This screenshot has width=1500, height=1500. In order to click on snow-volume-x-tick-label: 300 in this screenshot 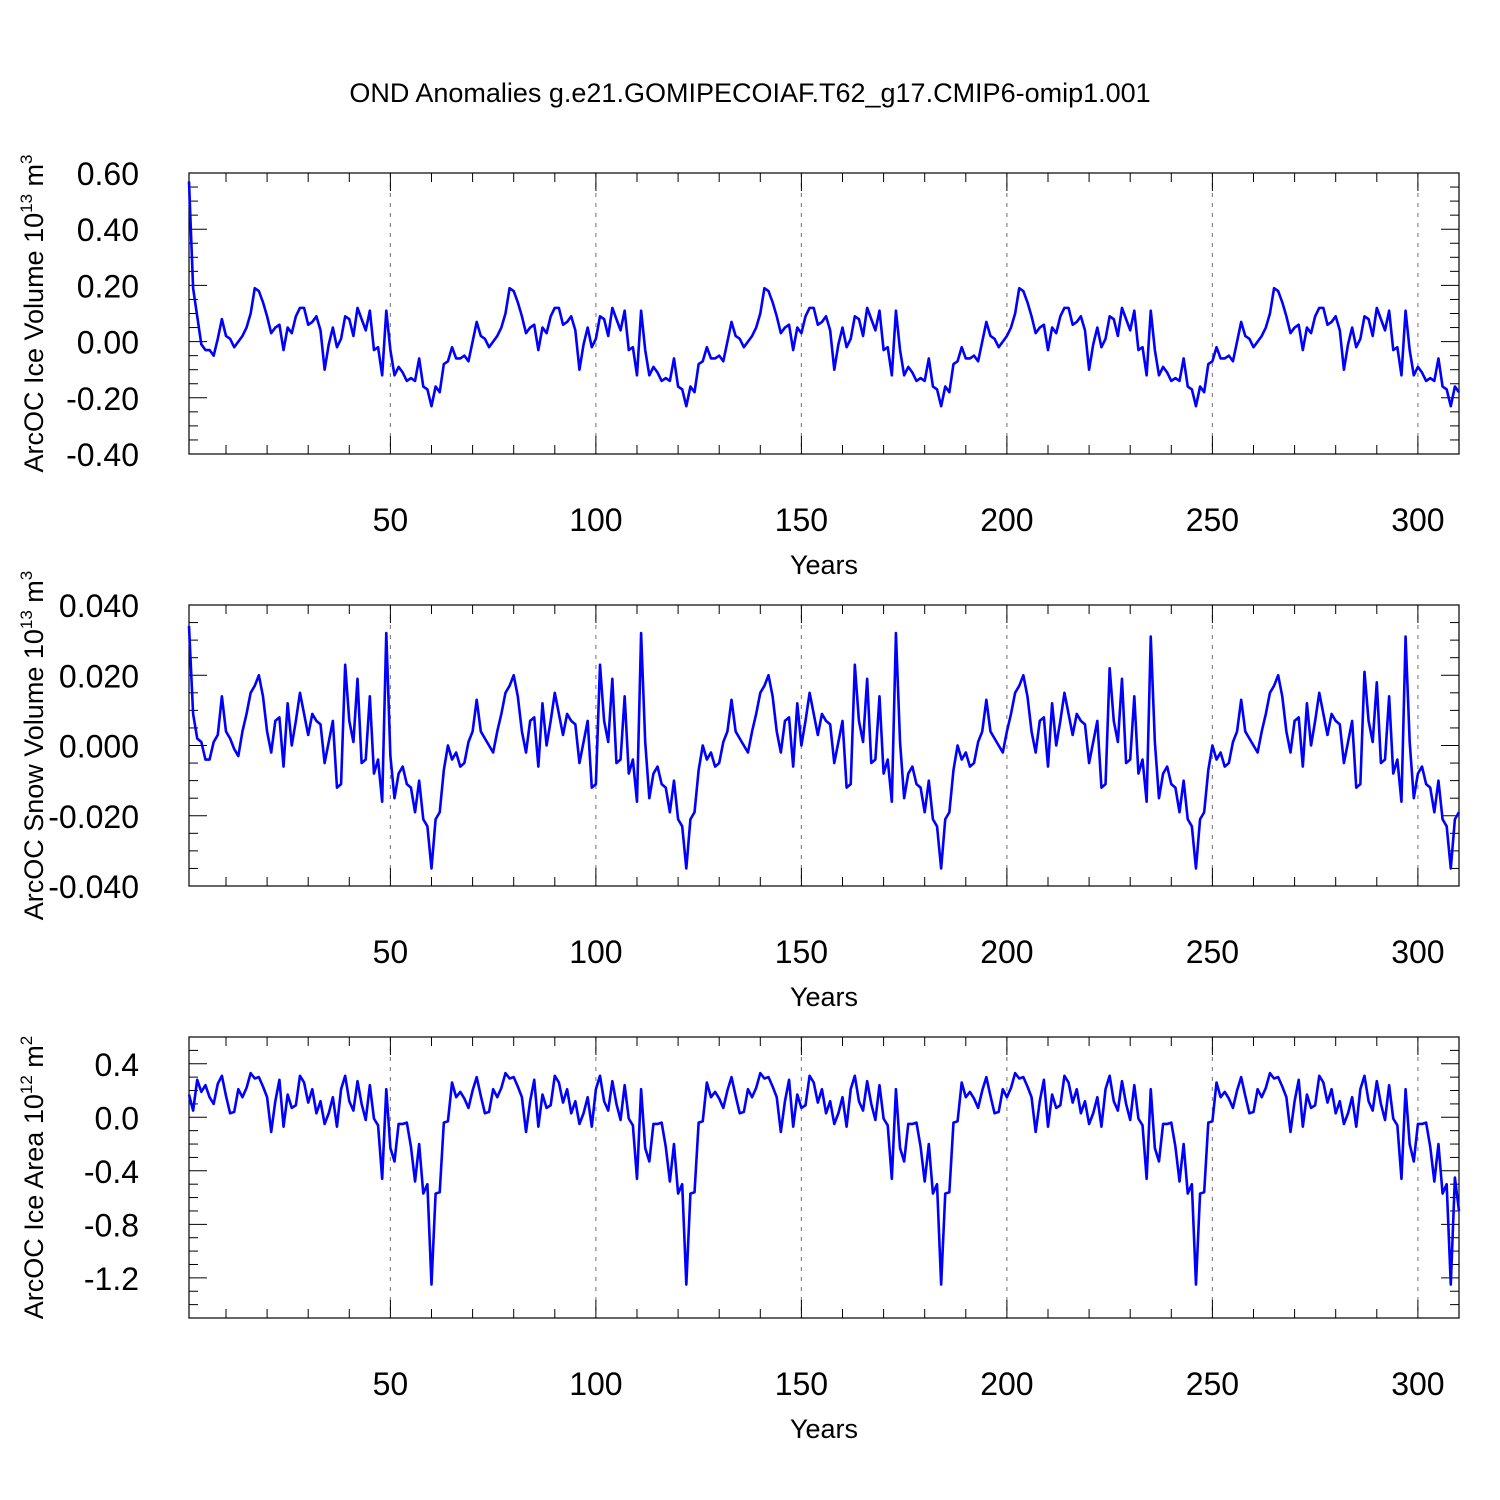, I will do `click(1417, 952)`.